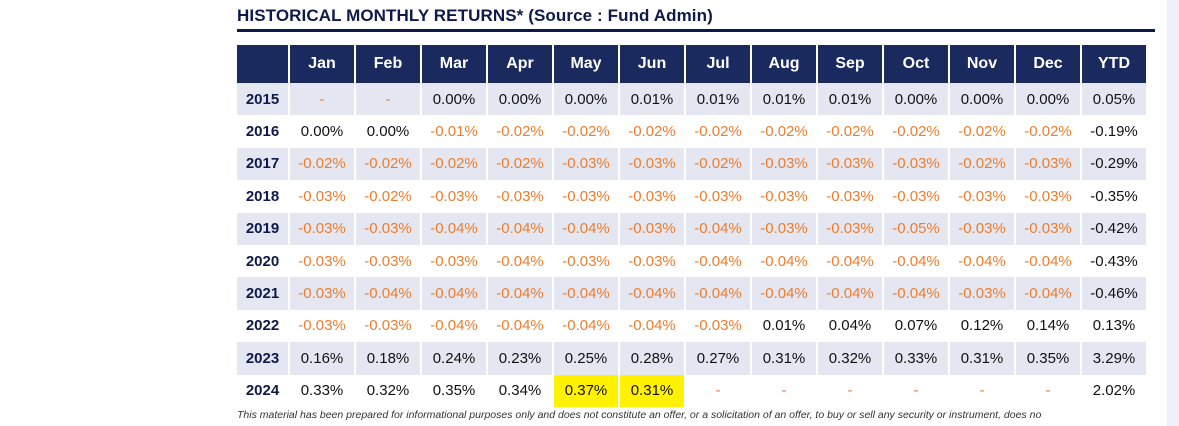 This screenshot has width=1179, height=426. Describe the element at coordinates (652, 99) in the screenshot. I see `cell-jun: 0.01%` at that location.